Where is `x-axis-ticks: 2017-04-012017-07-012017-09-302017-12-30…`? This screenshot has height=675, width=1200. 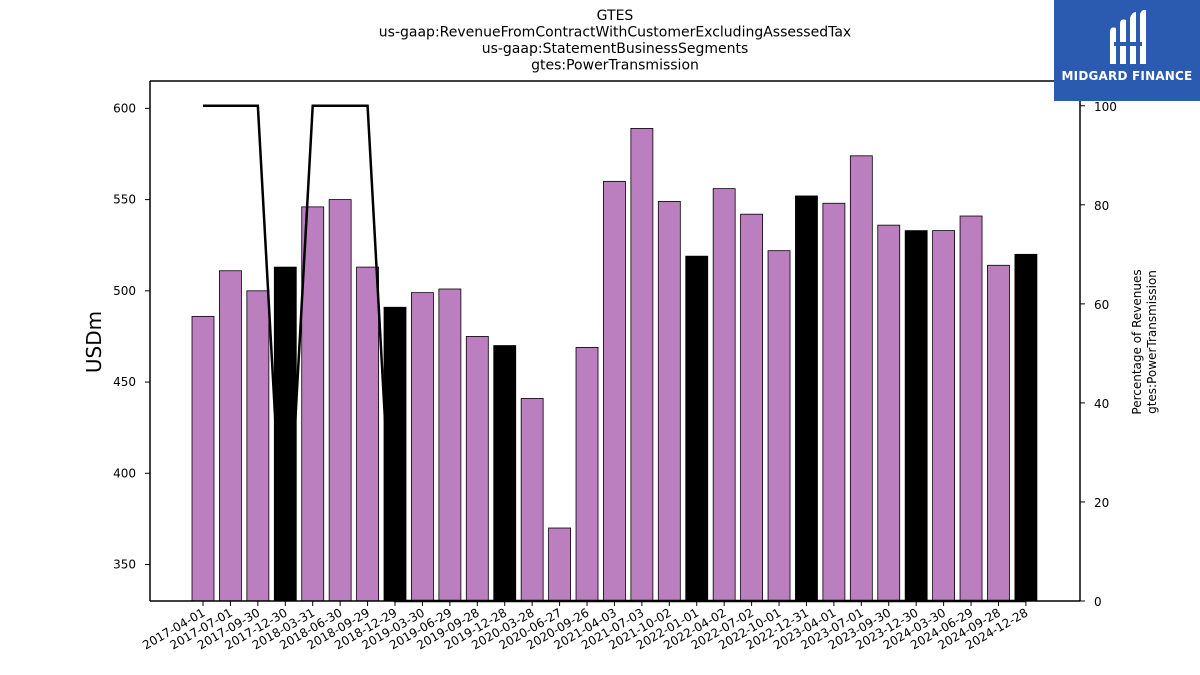 x-axis-ticks: 2017-04-012017-07-012017-09-302017-12-30… is located at coordinates (585, 626).